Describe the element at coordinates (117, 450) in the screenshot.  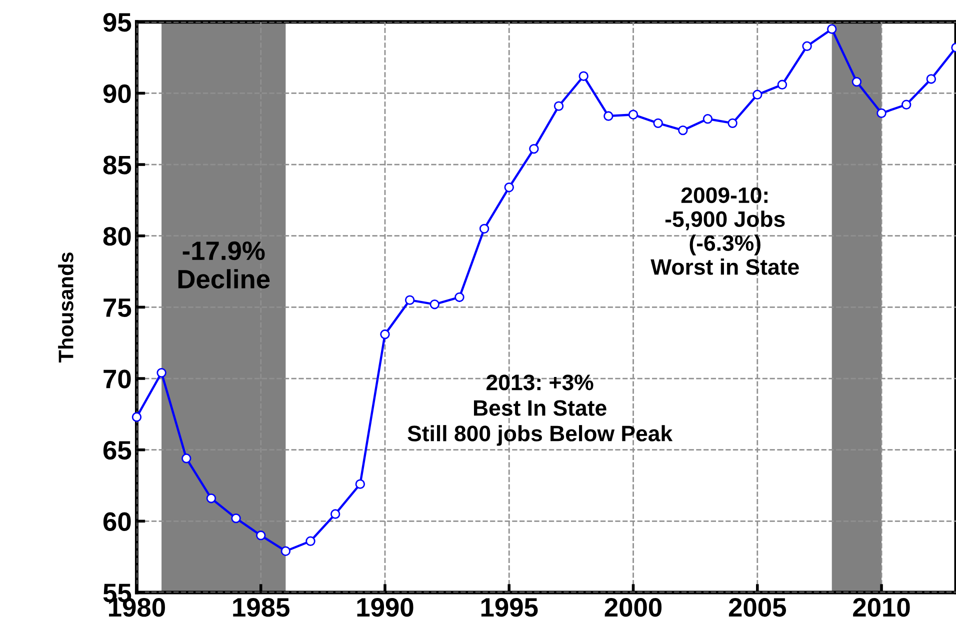
I see `y-tick-label: 65` at that location.